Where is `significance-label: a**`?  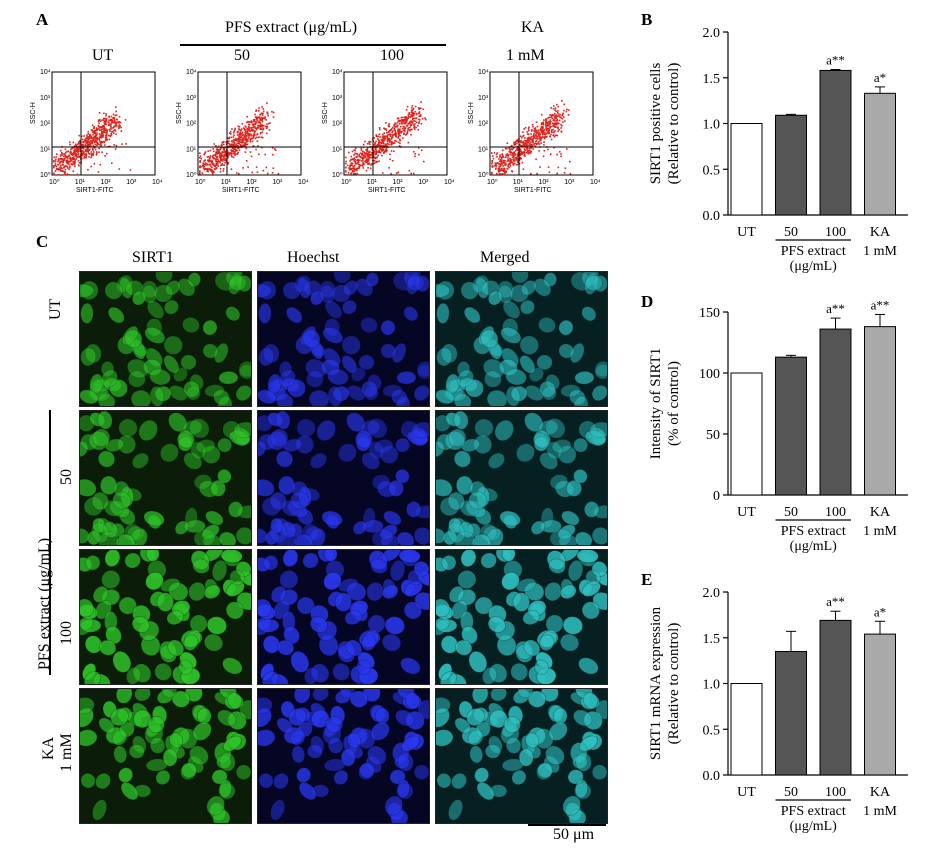 significance-label: a** is located at coordinates (835, 308).